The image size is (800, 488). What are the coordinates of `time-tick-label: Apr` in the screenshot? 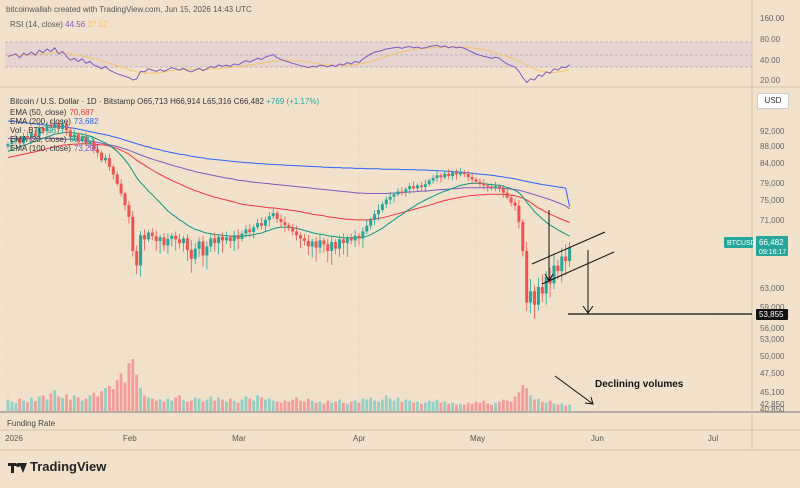 It's located at (359, 438).